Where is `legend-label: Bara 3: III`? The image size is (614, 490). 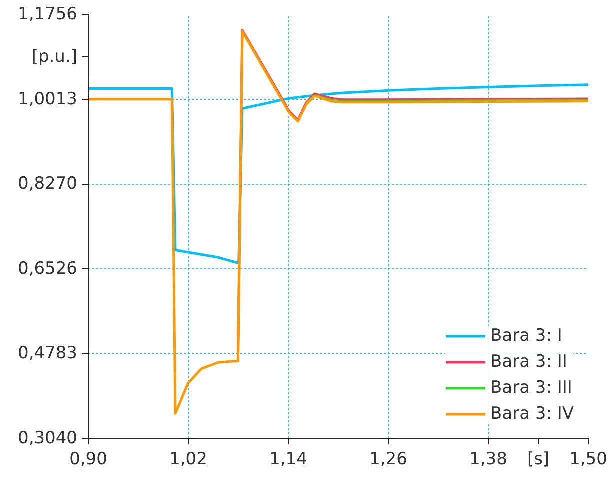
legend-label: Bara 3: III is located at coordinates (531, 388).